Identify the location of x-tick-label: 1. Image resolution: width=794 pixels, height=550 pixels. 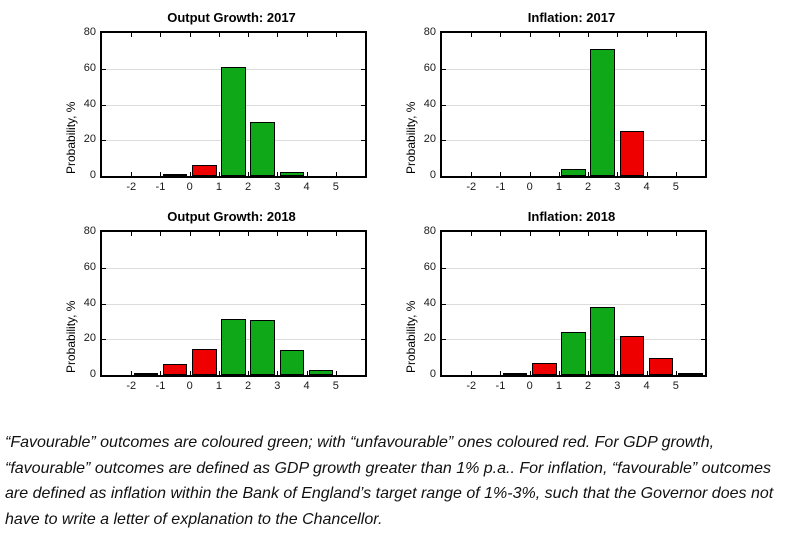
(558, 187).